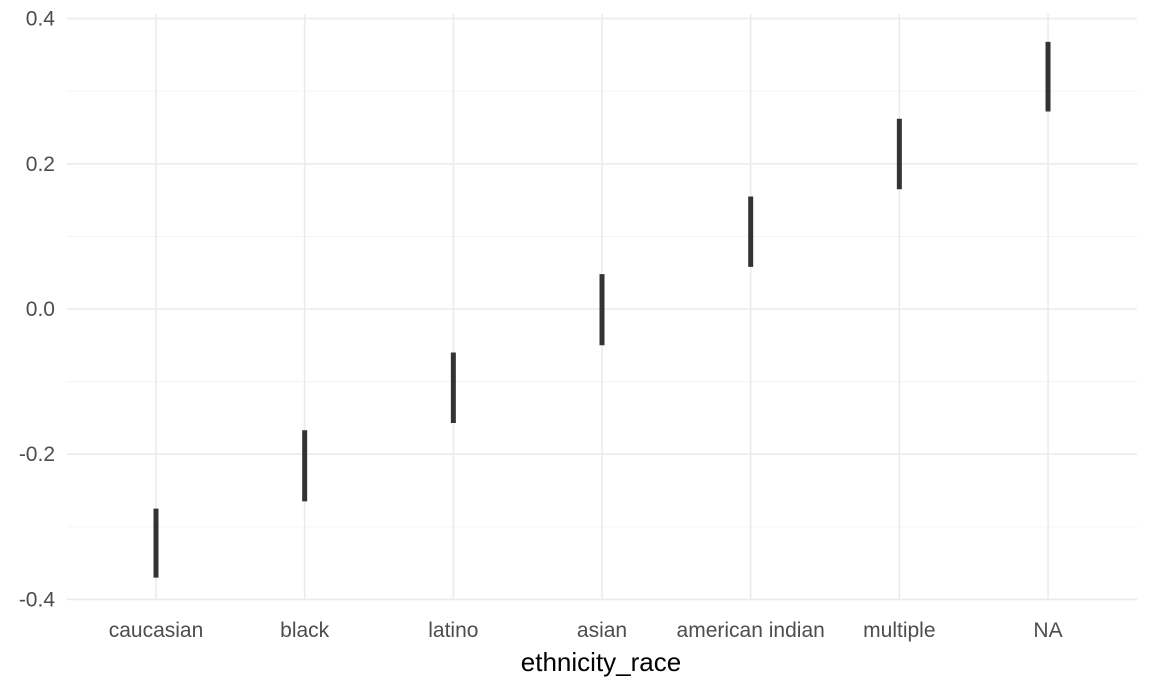  Describe the element at coordinates (899, 630) in the screenshot. I see `x-tick-label: multiple` at that location.